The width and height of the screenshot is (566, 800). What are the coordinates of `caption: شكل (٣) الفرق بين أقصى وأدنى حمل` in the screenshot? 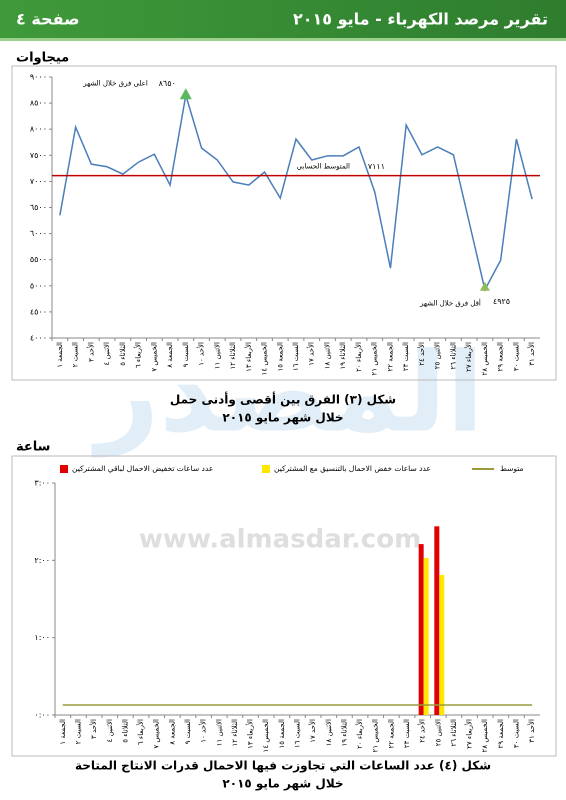 It's located at (283, 400).